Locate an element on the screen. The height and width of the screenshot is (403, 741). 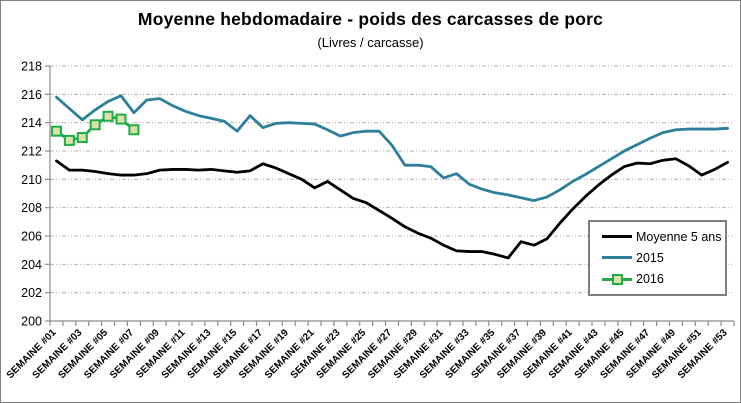
y-axis-tick-label: 210 is located at coordinates (31, 180).